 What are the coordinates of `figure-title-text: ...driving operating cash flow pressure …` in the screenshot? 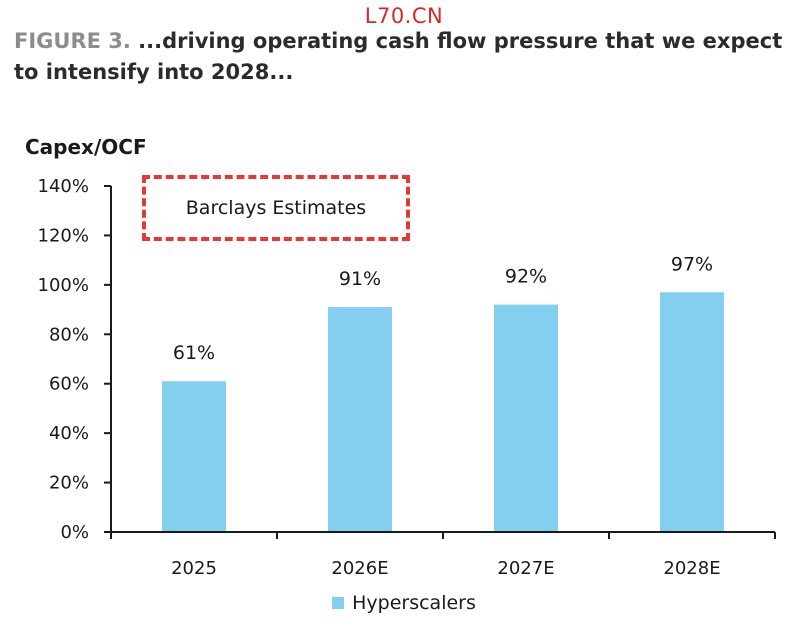 It's located at (398, 56).